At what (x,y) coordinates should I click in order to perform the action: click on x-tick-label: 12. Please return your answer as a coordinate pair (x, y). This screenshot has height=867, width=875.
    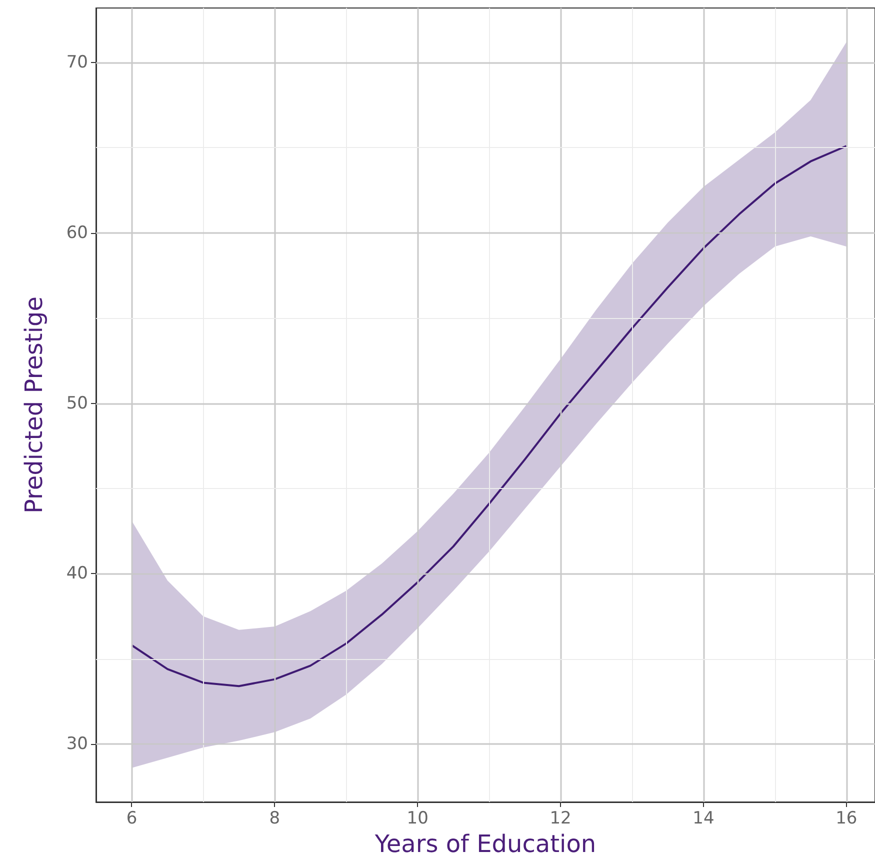
    Looking at the image, I should click on (561, 818).